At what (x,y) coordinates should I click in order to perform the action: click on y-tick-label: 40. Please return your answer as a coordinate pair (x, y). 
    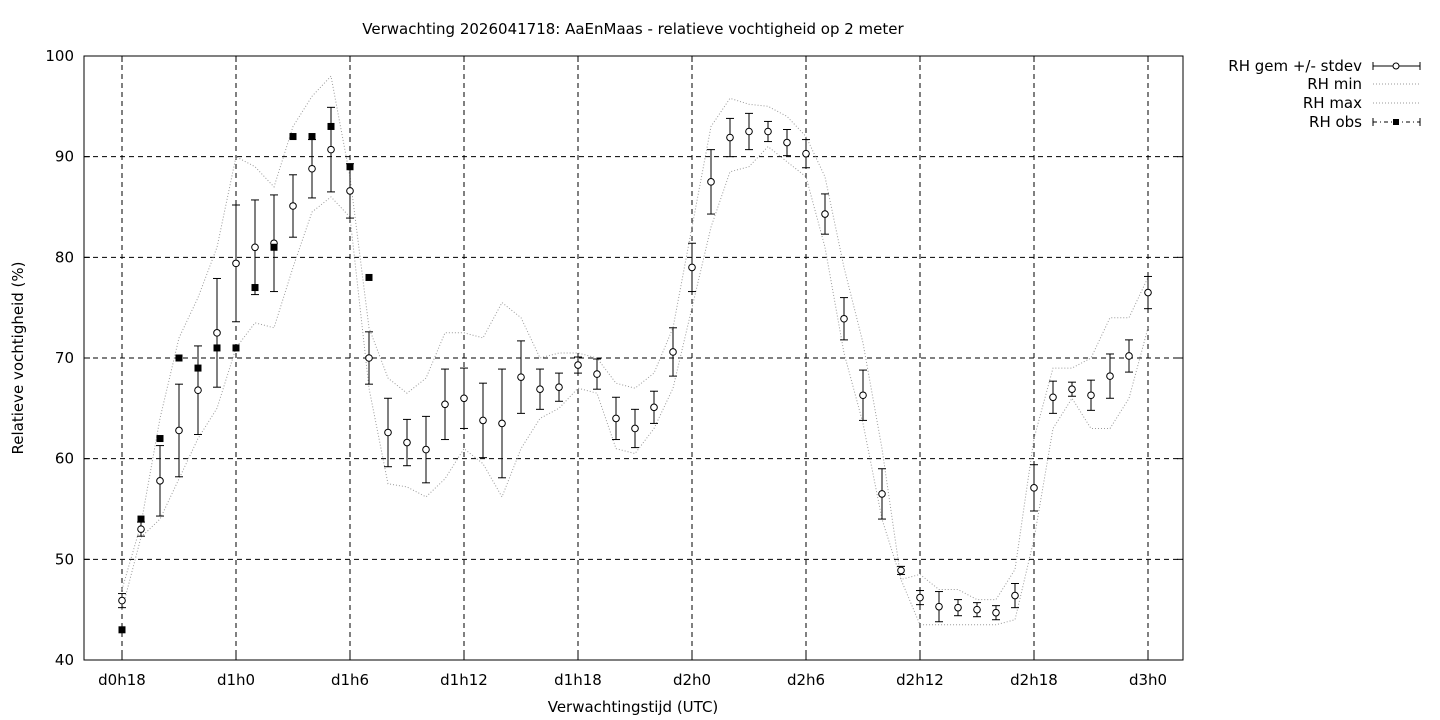
    Looking at the image, I should click on (64, 660).